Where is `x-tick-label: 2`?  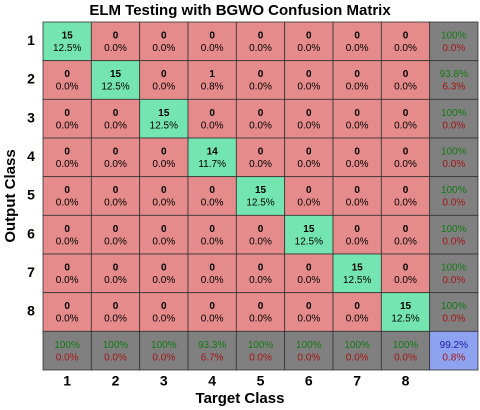
x-tick-label: 2 is located at coordinates (116, 381).